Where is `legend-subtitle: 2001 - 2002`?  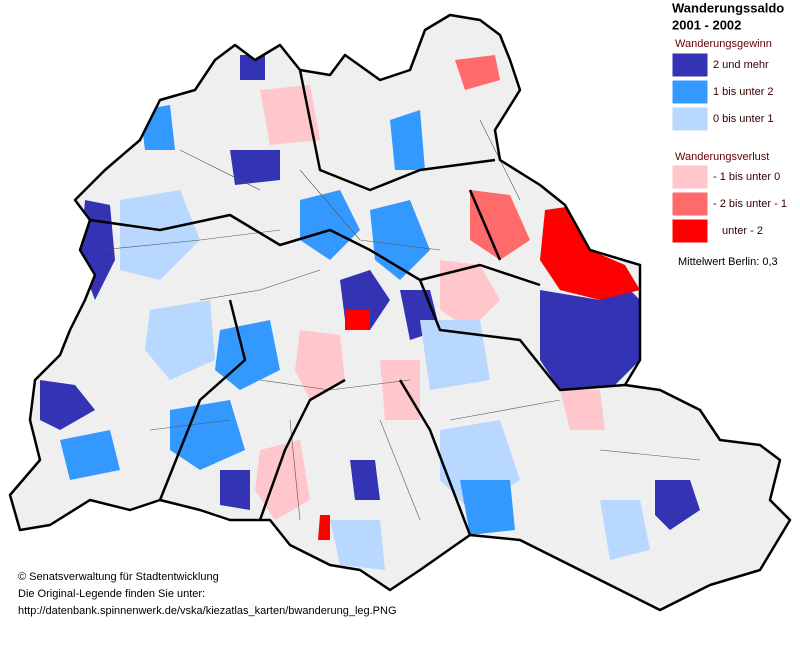 legend-subtitle: 2001 - 2002 is located at coordinates (706, 24).